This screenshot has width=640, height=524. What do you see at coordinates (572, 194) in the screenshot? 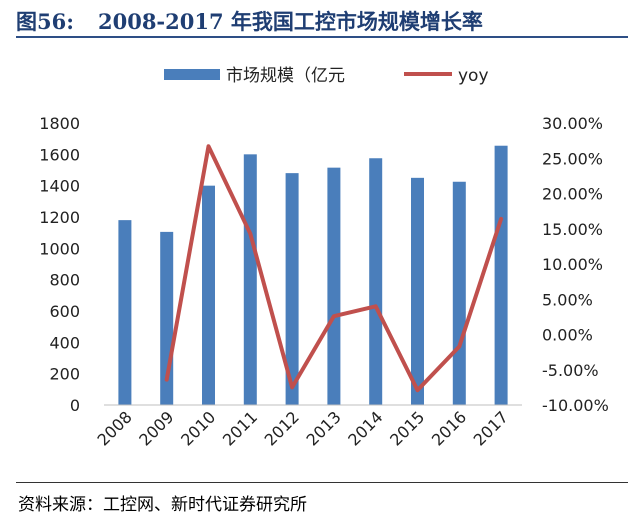
I see `right-tick-label: 20.00%` at bounding box center [572, 194].